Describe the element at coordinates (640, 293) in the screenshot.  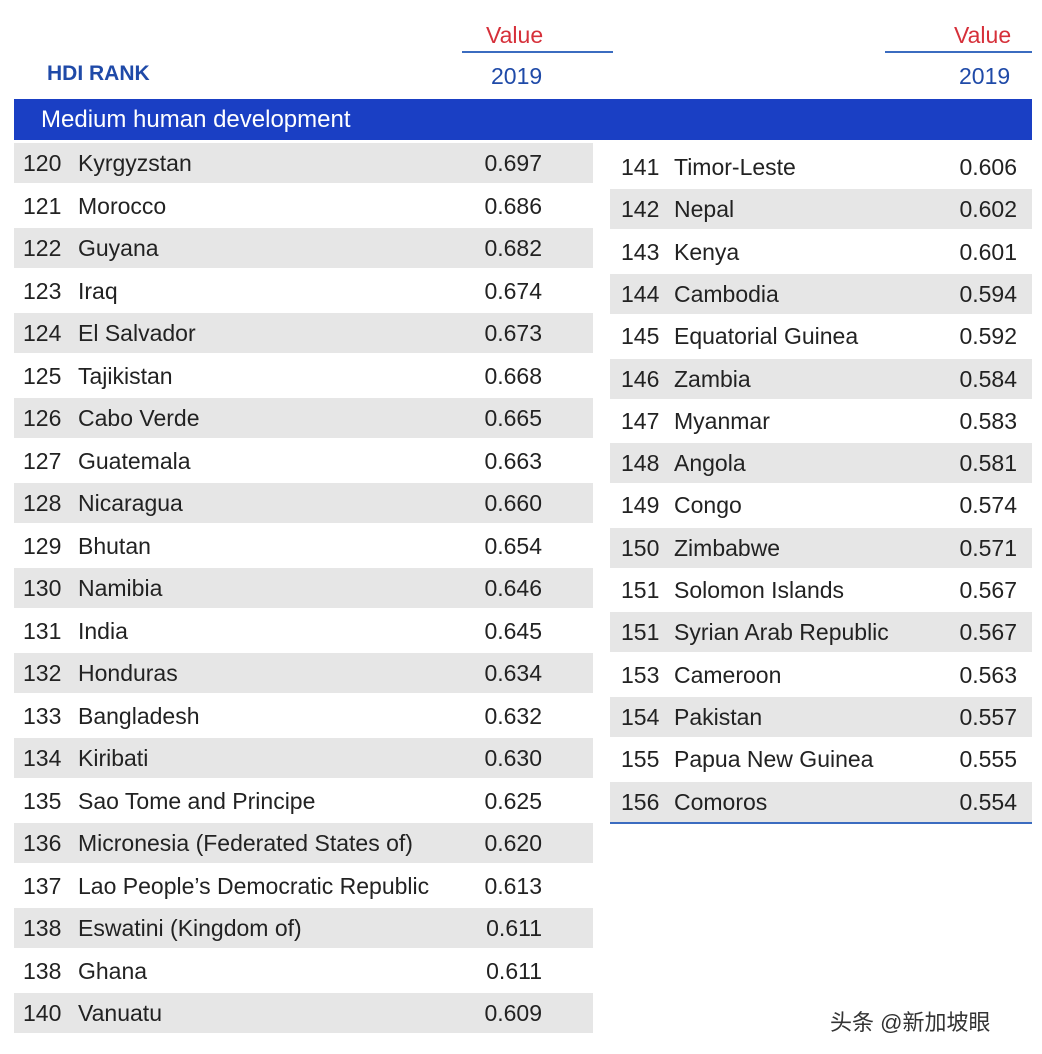
I see `rank: 144` at that location.